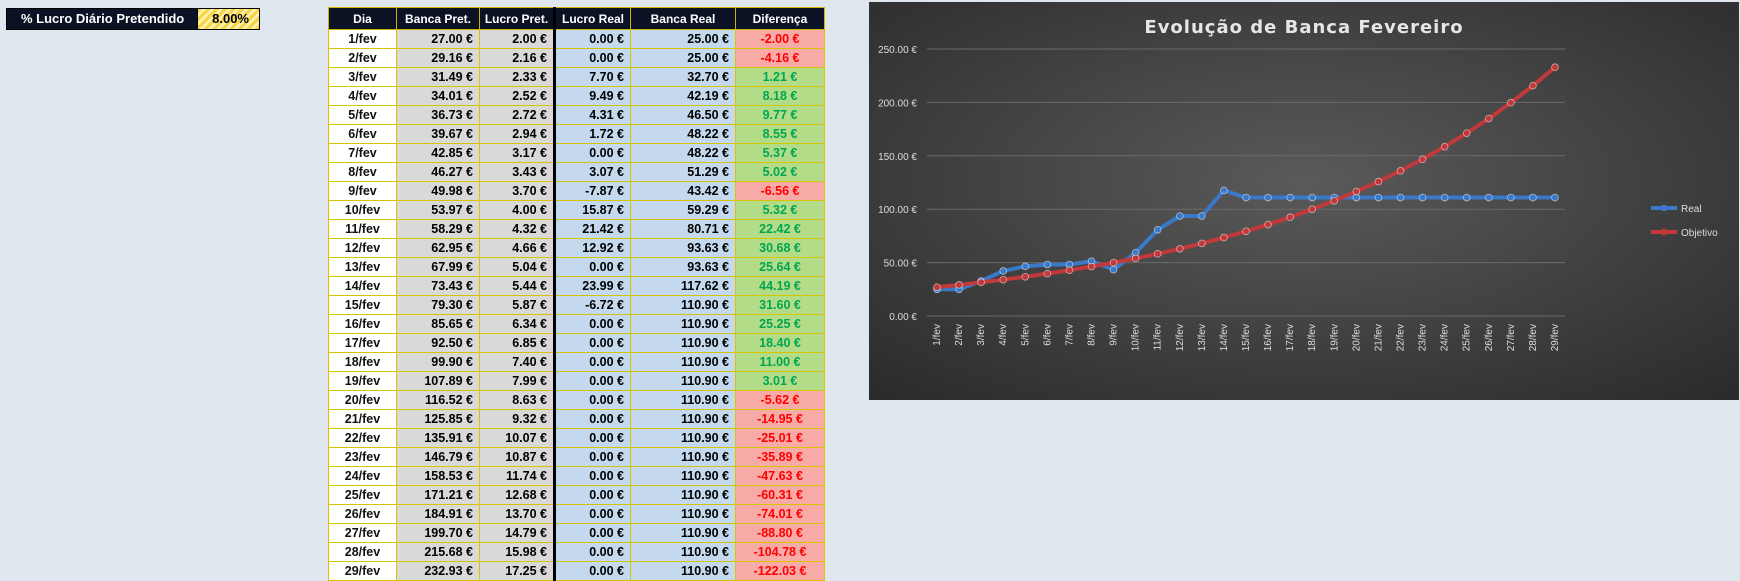 The width and height of the screenshot is (1740, 581). Describe the element at coordinates (228, 19) in the screenshot. I see `target-percent-value: 8.00%` at that location.